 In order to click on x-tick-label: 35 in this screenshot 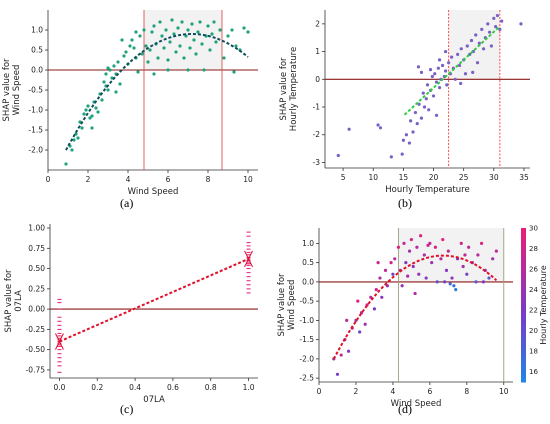, I will do `click(524, 177)`.